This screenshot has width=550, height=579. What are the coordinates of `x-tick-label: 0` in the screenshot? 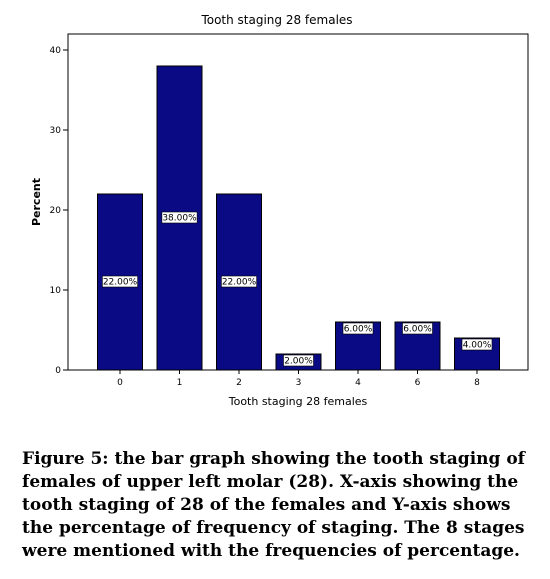 It's located at (120, 383).